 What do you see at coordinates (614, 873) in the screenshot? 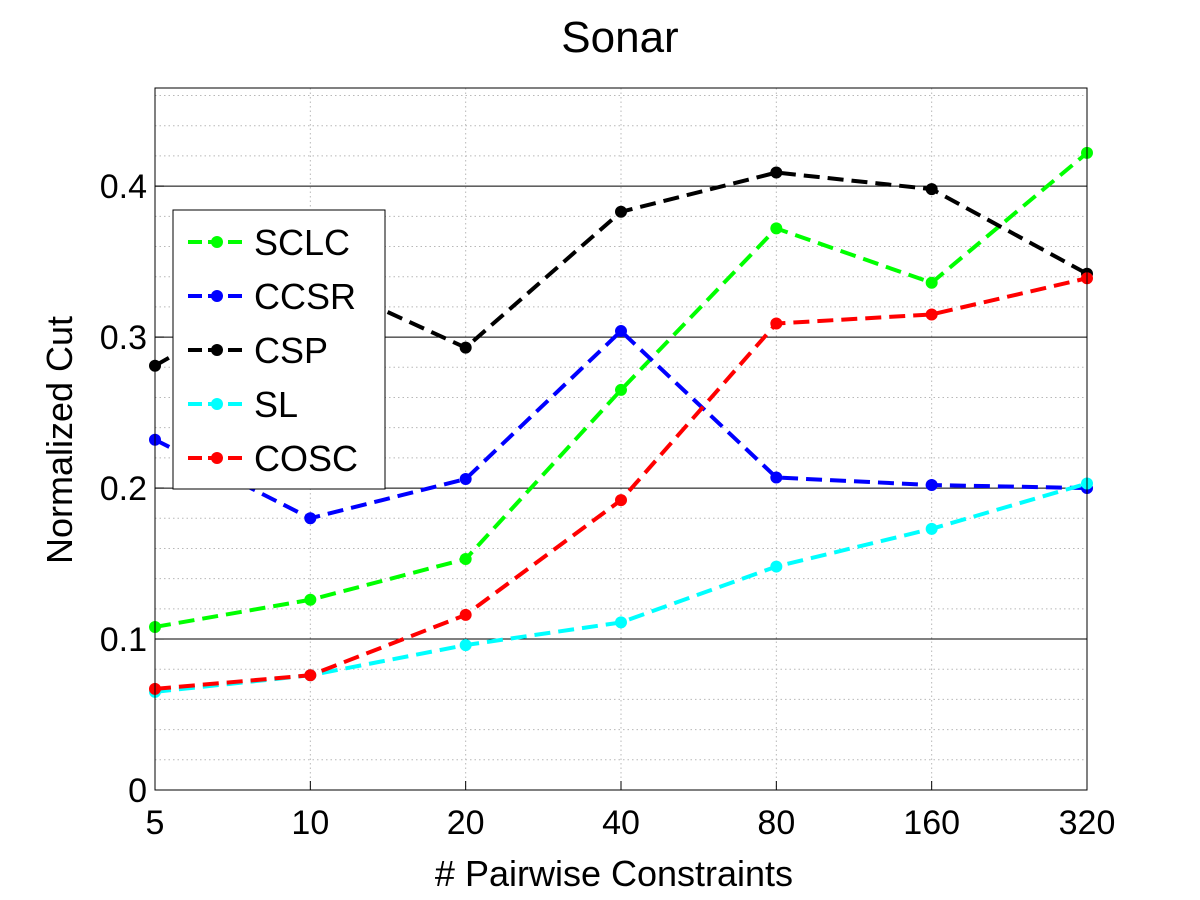
I see `x-axis-label: # Pairwise Constraints` at bounding box center [614, 873].